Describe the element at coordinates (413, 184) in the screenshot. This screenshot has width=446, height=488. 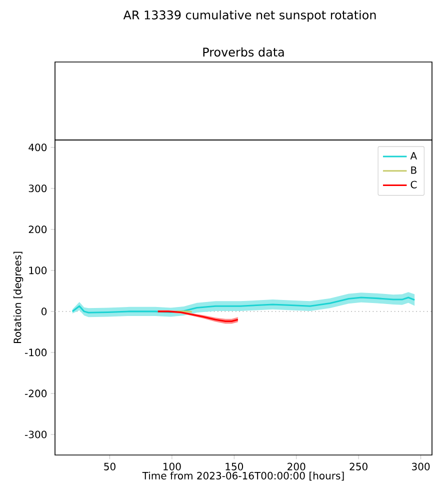
I see `legend-label: C` at that location.